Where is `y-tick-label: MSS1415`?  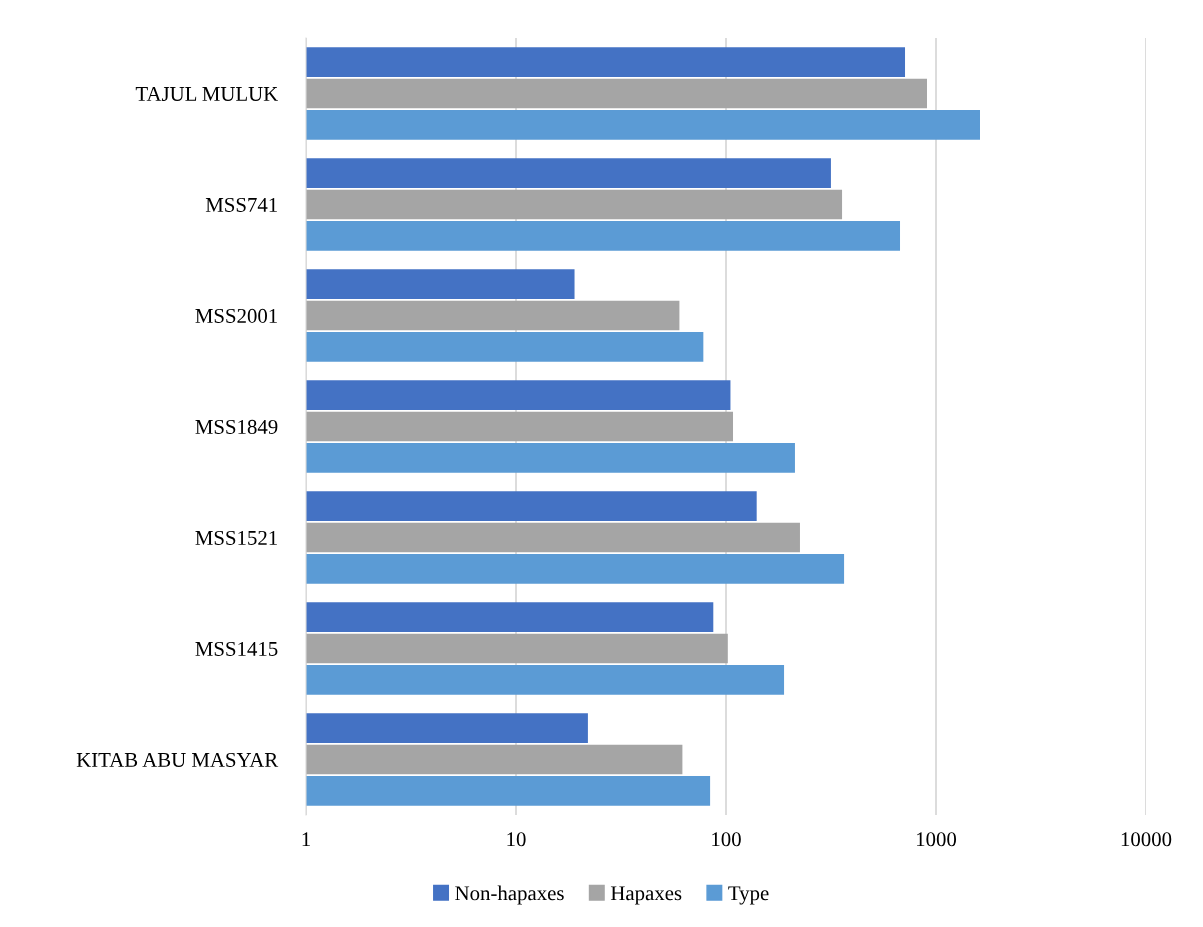 y-tick-label: MSS1415 is located at coordinates (236, 648).